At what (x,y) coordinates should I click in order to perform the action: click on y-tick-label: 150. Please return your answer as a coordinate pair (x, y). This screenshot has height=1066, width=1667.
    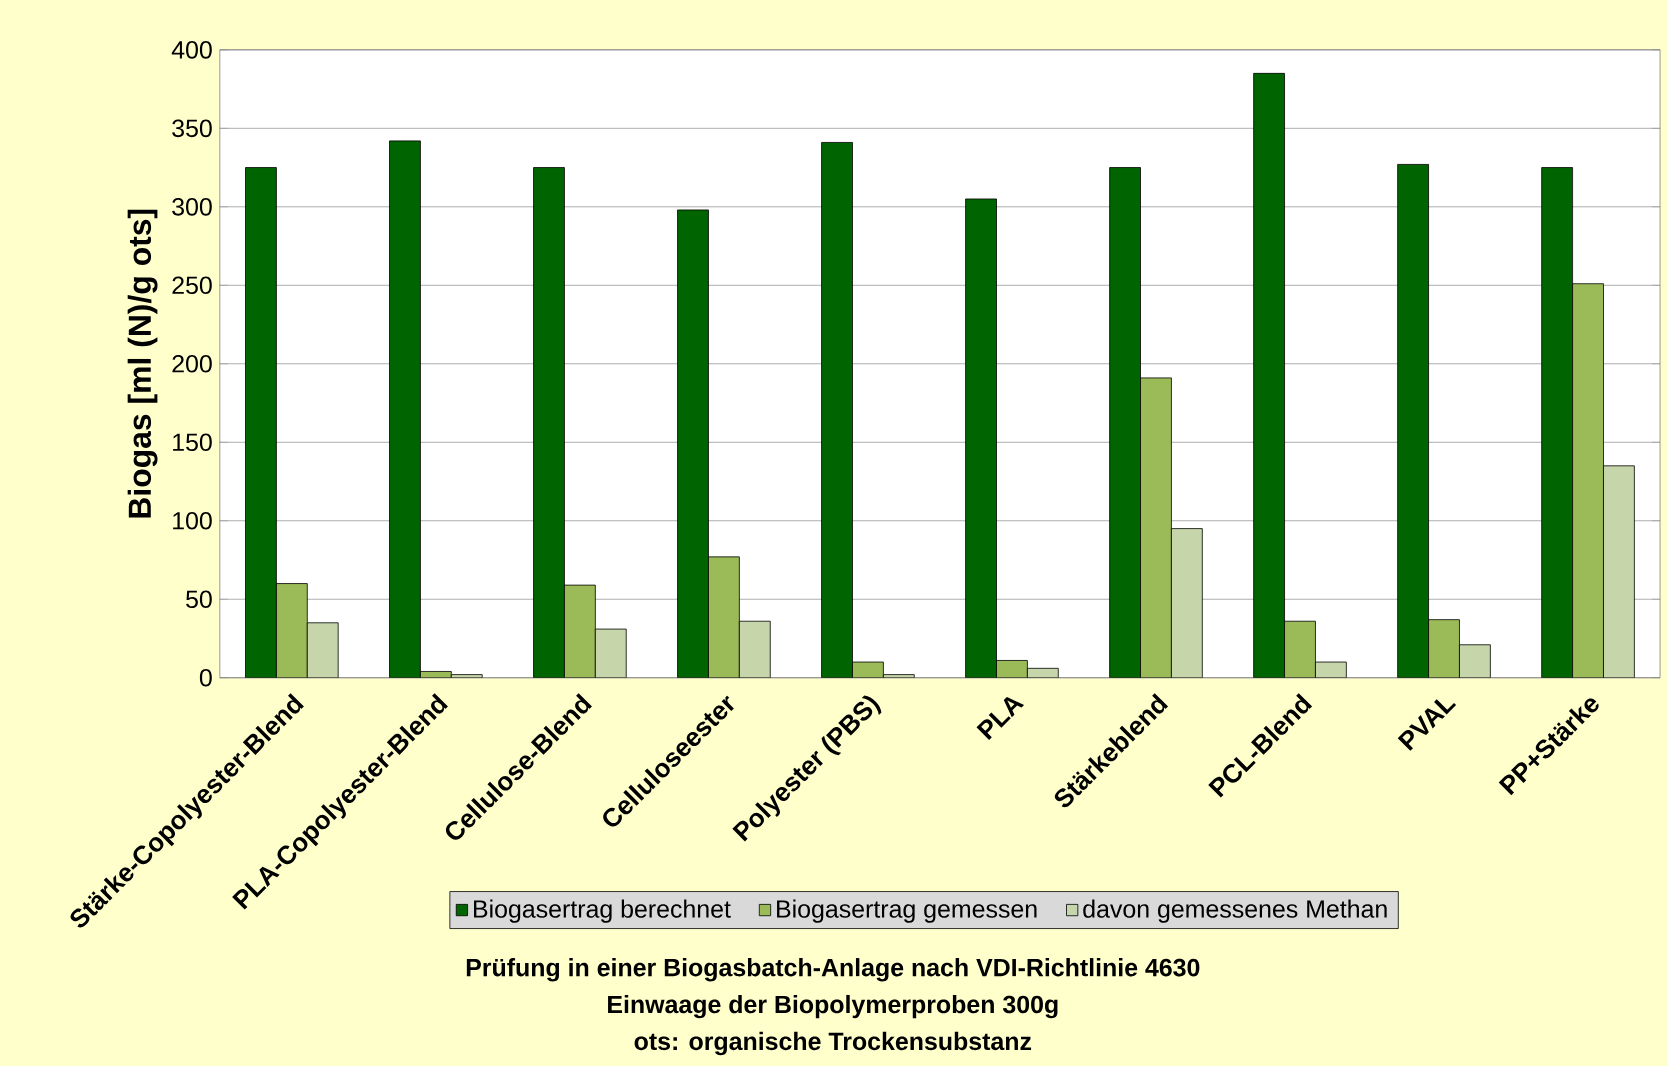
    Looking at the image, I should click on (192, 442).